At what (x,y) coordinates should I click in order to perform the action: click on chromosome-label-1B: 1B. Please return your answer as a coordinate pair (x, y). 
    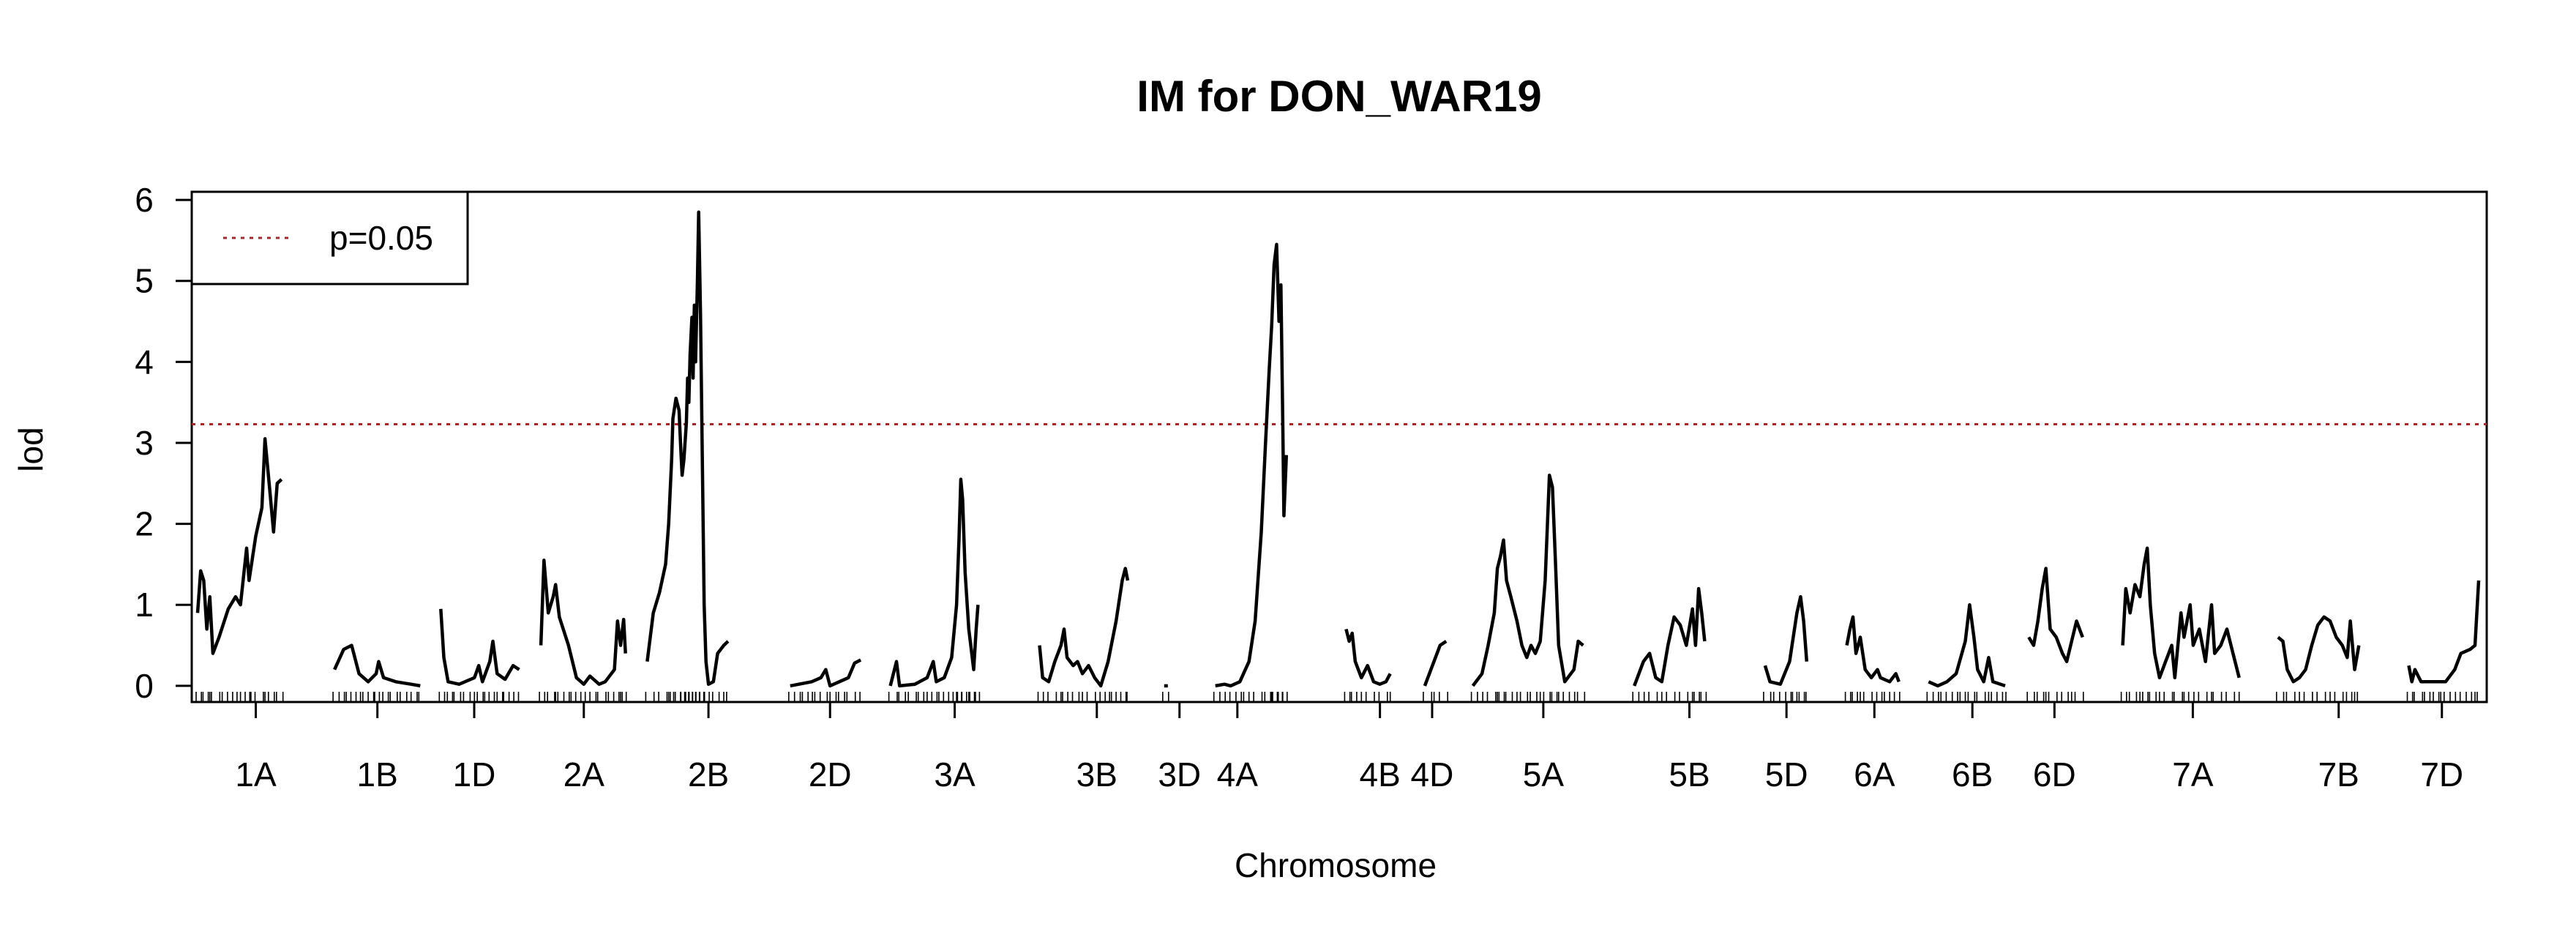
    Looking at the image, I should click on (377, 775).